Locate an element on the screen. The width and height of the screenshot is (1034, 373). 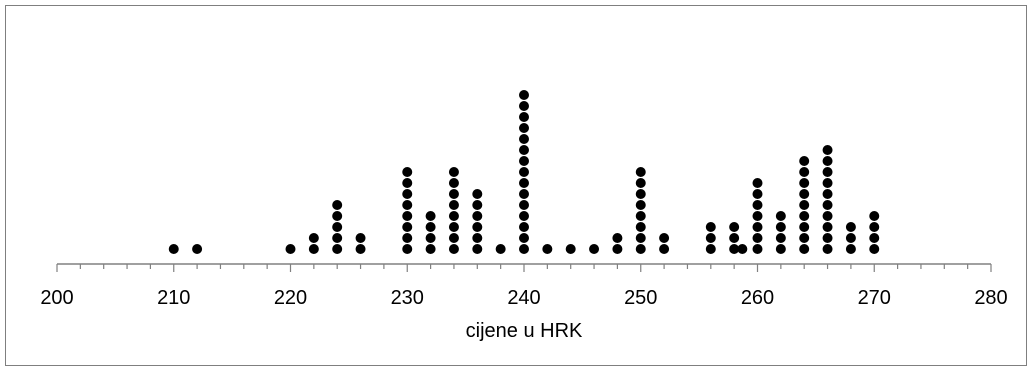
x-tick-label: 240 is located at coordinates (523, 298).